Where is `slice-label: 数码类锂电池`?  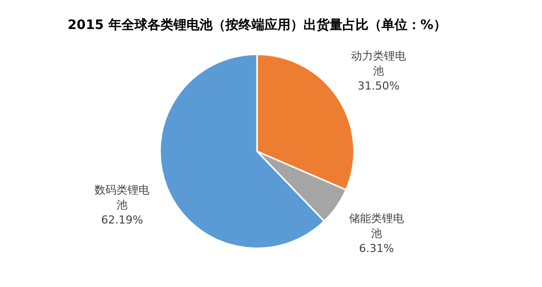 slice-label: 数码类锂电池 is located at coordinates (122, 198).